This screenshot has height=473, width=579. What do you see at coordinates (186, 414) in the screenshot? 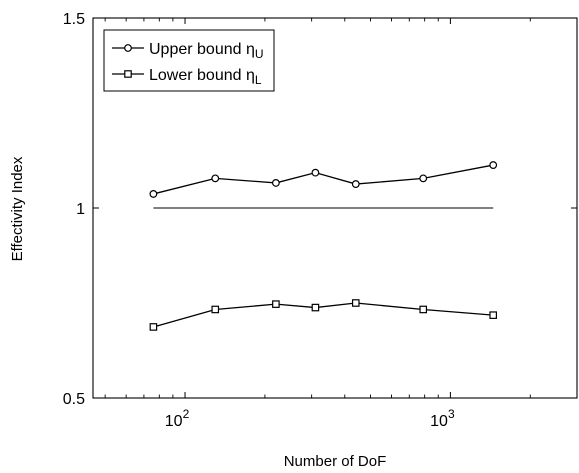
I see `x-tick-exponent: 2` at bounding box center [186, 414].